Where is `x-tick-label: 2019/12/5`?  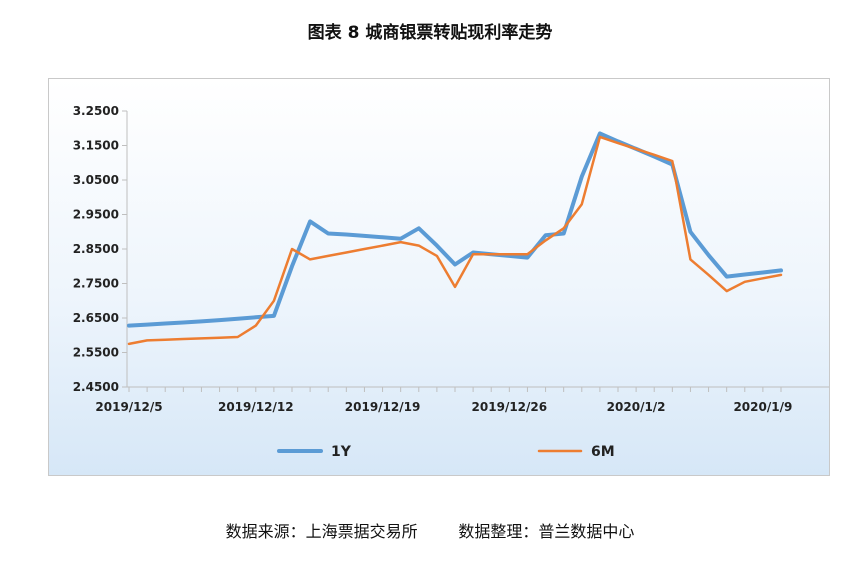 x-tick-label: 2019/12/5 is located at coordinates (128, 407).